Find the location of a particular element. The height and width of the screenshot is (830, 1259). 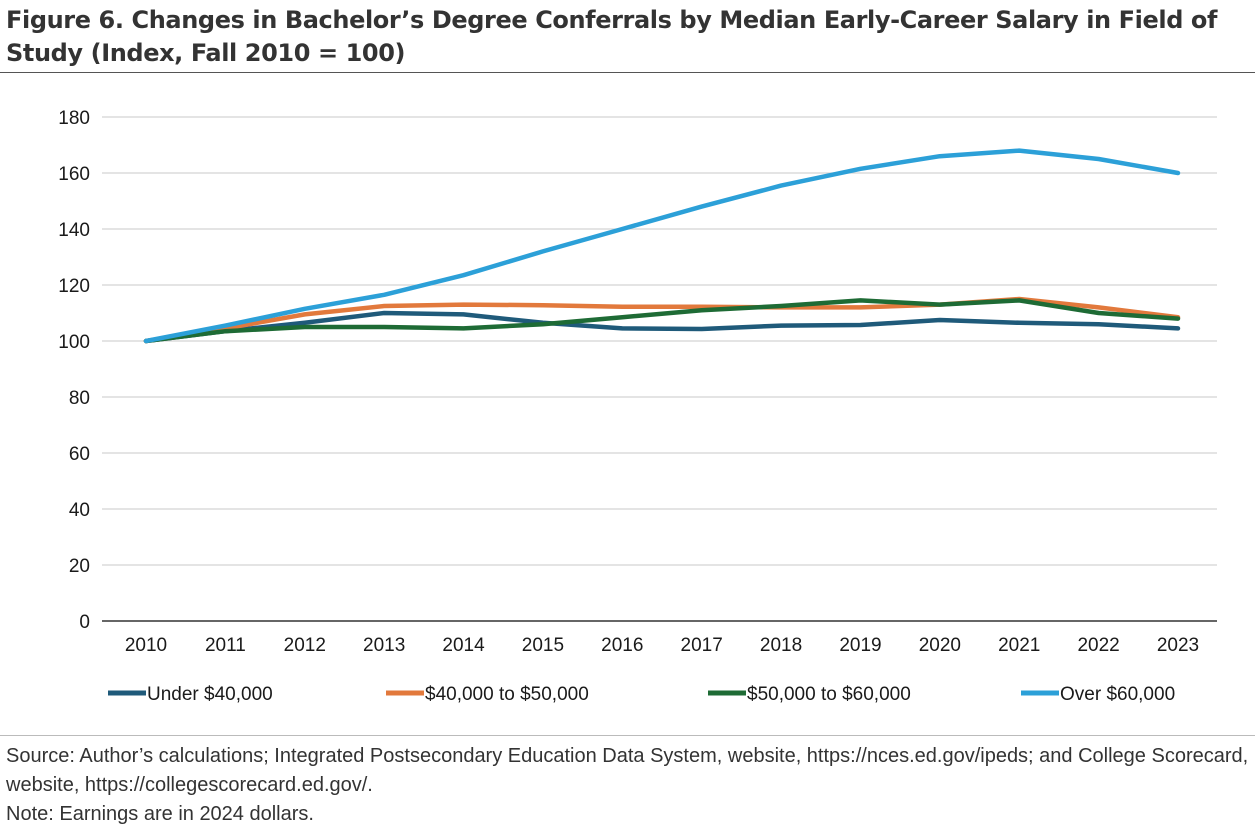

y-tick-label: 180 is located at coordinates (74, 118).